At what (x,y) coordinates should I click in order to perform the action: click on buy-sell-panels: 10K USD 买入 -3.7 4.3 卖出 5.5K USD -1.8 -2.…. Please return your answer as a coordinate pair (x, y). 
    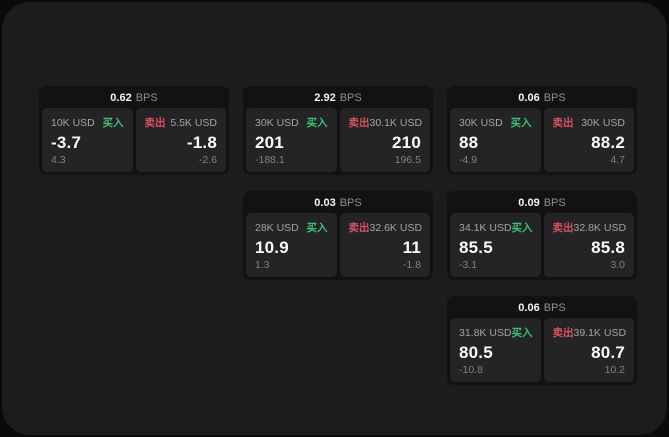
    Looking at the image, I should click on (134, 140).